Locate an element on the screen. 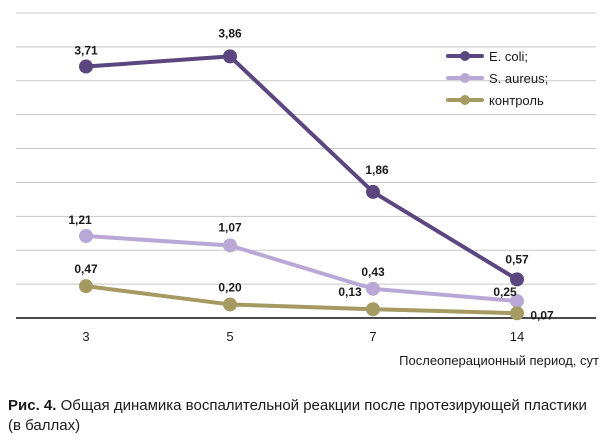 The height and width of the screenshot is (444, 604). legend: E. coli; S. aureus; контроль is located at coordinates (497, 78).